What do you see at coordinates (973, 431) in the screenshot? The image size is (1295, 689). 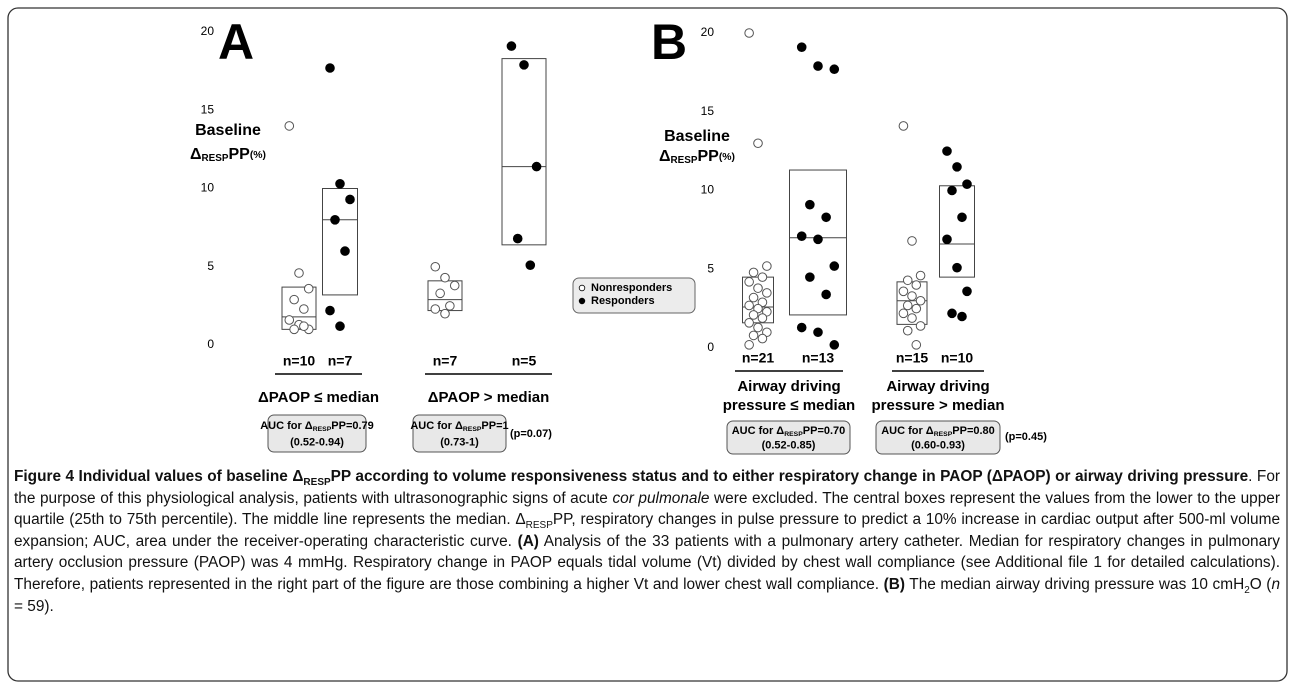 I see `text-part: PP=0.80` at bounding box center [973, 431].